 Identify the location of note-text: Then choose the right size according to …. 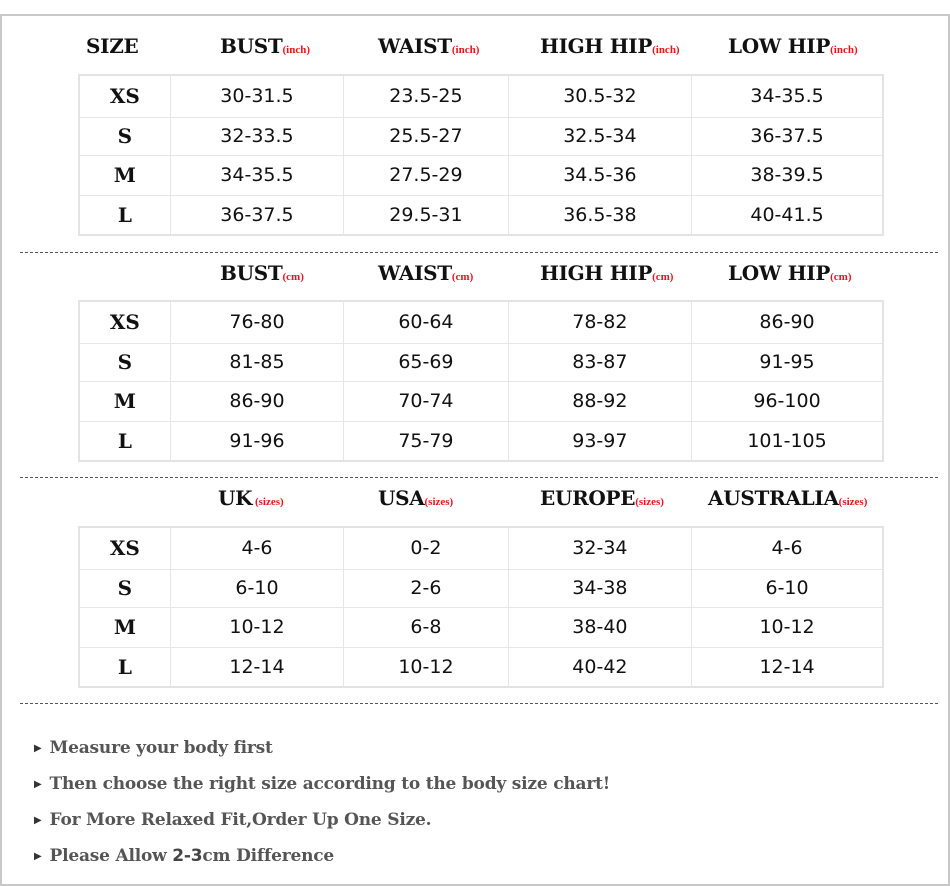
(330, 784).